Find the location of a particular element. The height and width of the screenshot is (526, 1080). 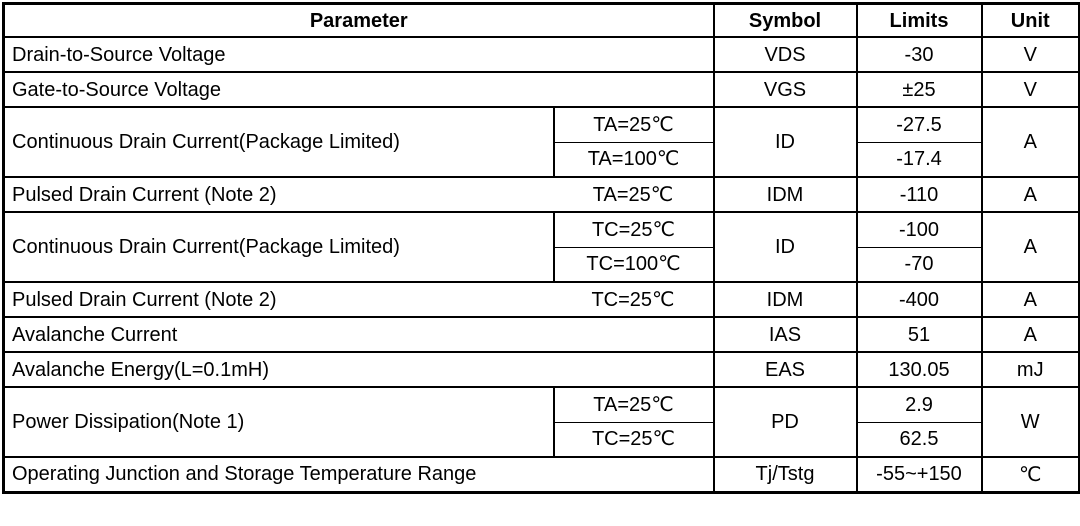

symbol-cell: Tj/Tstg is located at coordinates (785, 474).